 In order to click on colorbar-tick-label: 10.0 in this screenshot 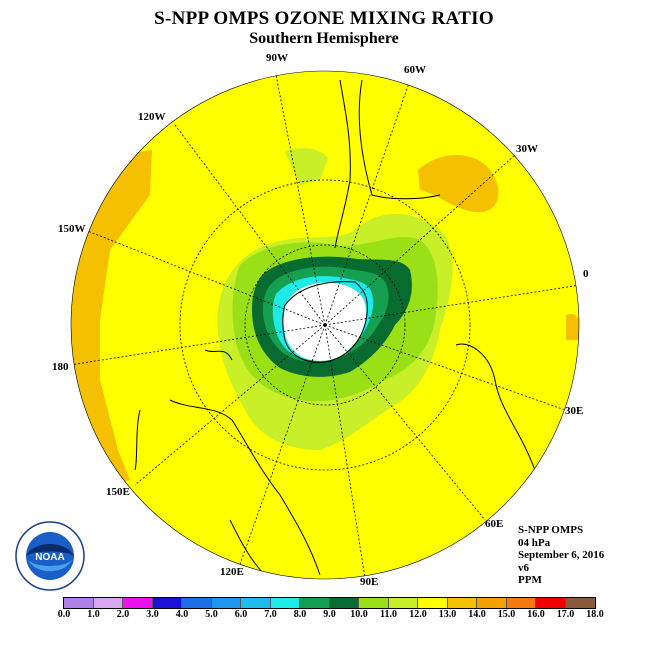, I will do `click(359, 614)`.